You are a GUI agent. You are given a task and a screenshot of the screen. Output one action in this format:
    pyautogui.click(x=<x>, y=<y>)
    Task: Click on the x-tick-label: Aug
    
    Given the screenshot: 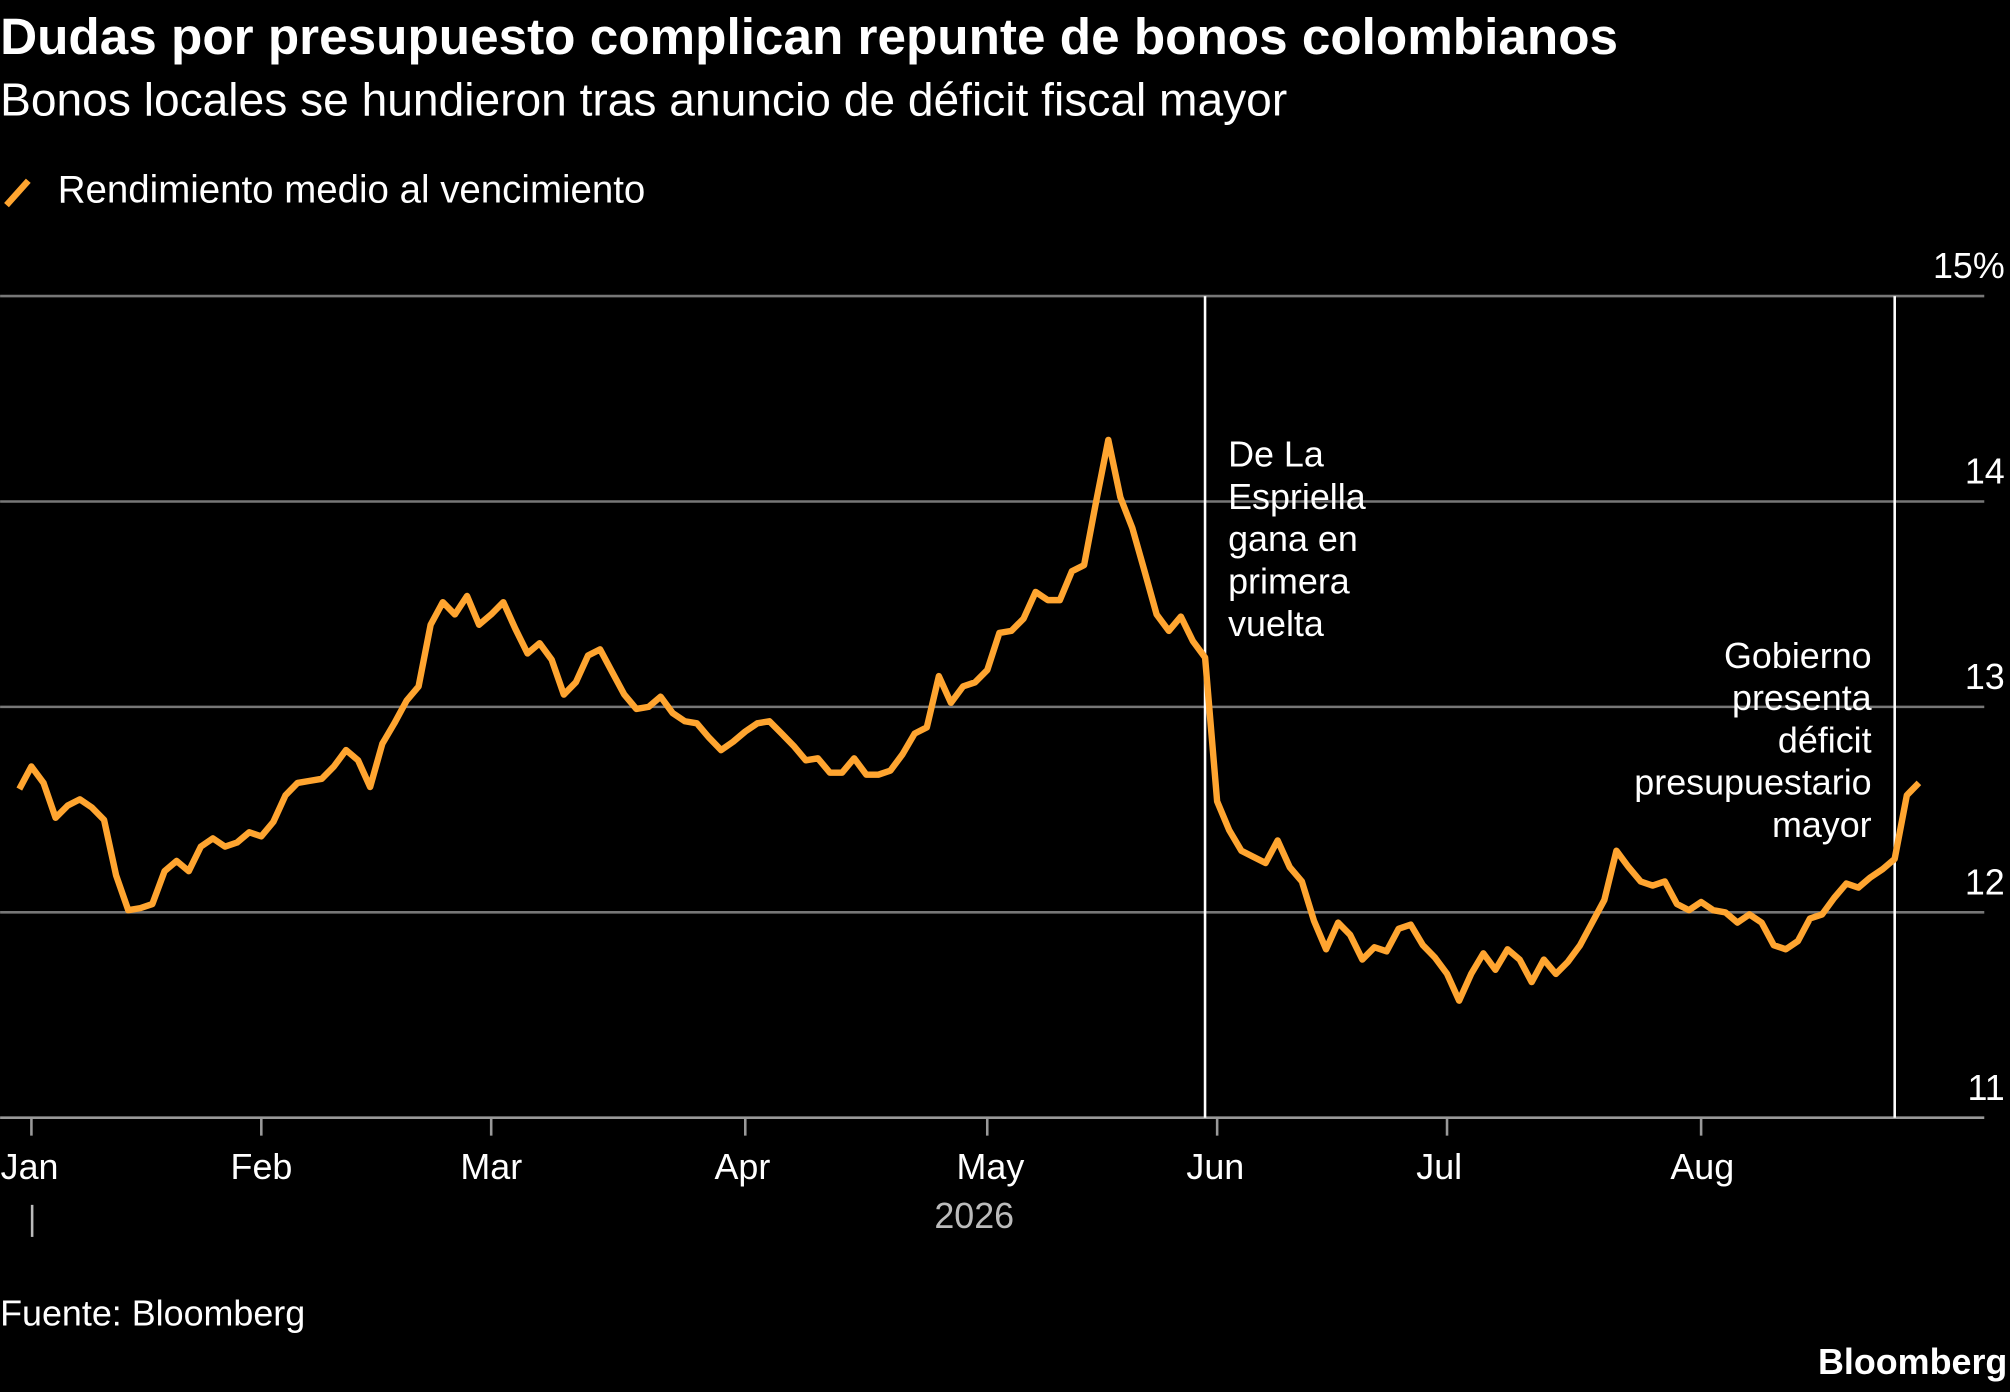 What is the action you would take?
    pyautogui.click(x=1702, y=1167)
    